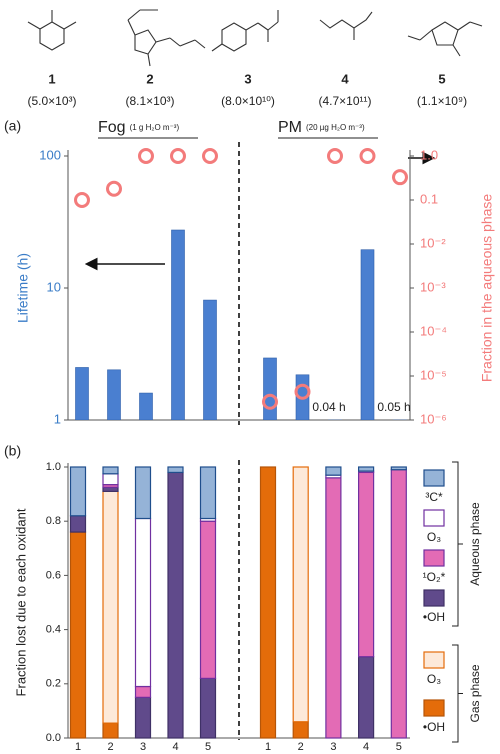  Describe the element at coordinates (475, 544) in the screenshot. I see `legend-group-label: Aqueous phase` at that location.